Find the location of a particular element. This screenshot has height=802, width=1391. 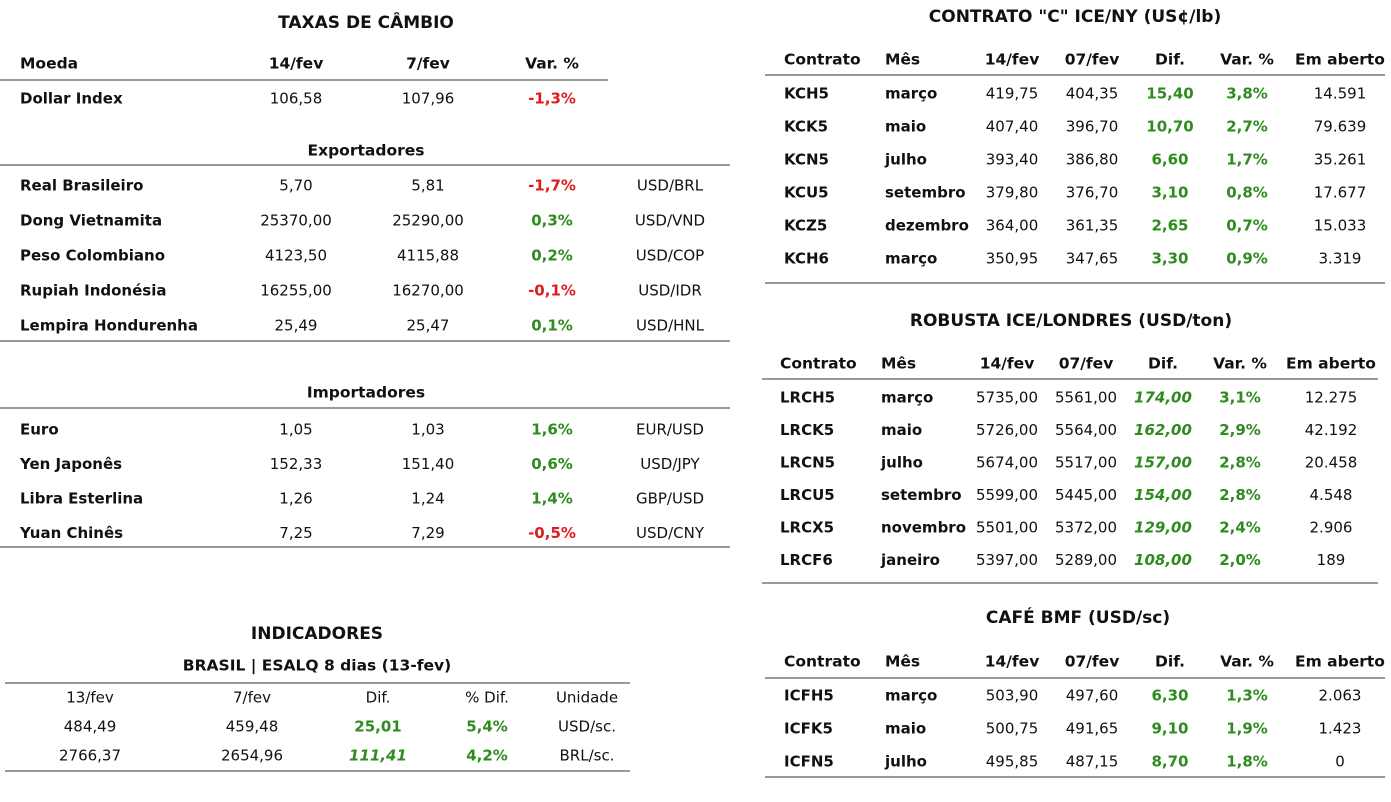

table-cell: KCH5 is located at coordinates (806, 94).